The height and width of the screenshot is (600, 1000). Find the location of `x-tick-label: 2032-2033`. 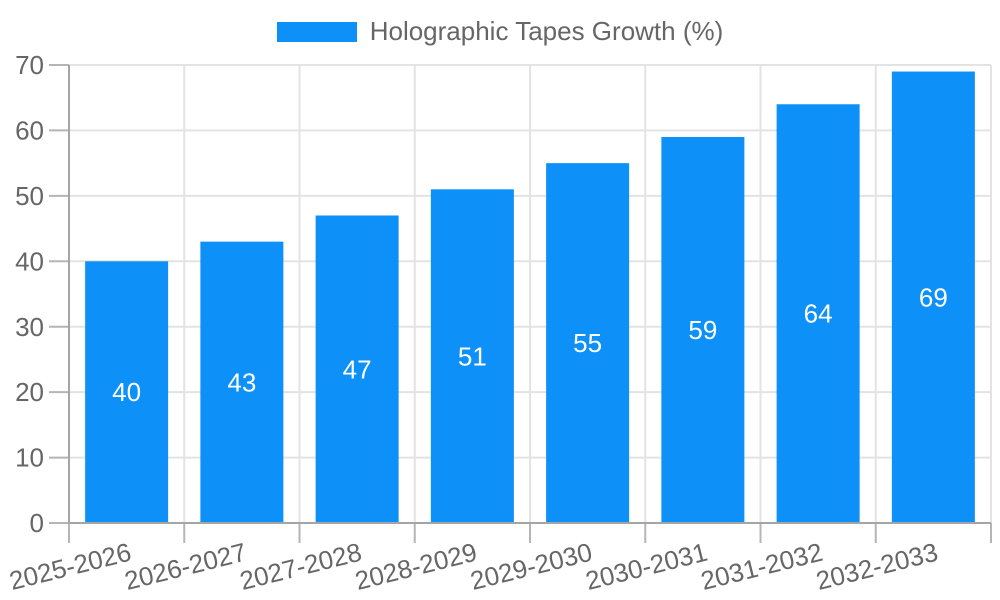

x-tick-label: 2032-2033 is located at coordinates (877, 566).